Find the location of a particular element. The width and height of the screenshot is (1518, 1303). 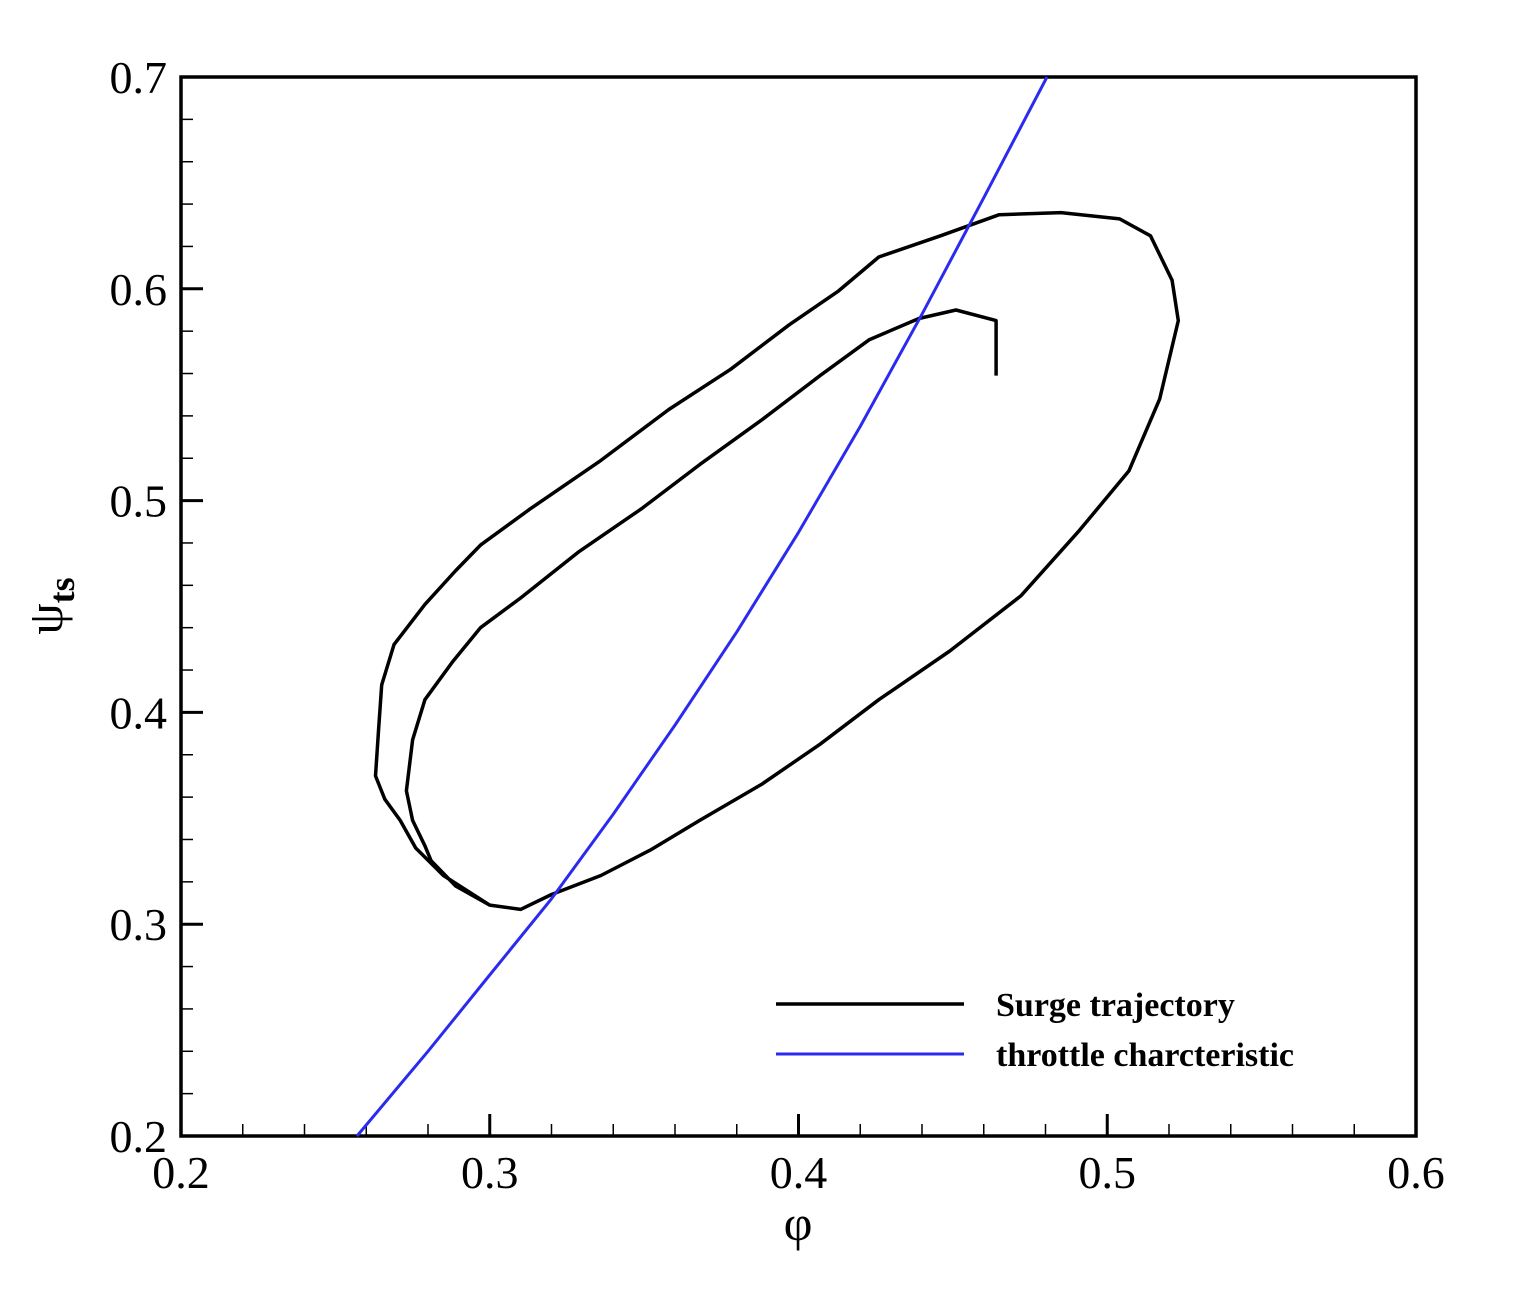

y-tick-label: 0.5 is located at coordinates (139, 501).